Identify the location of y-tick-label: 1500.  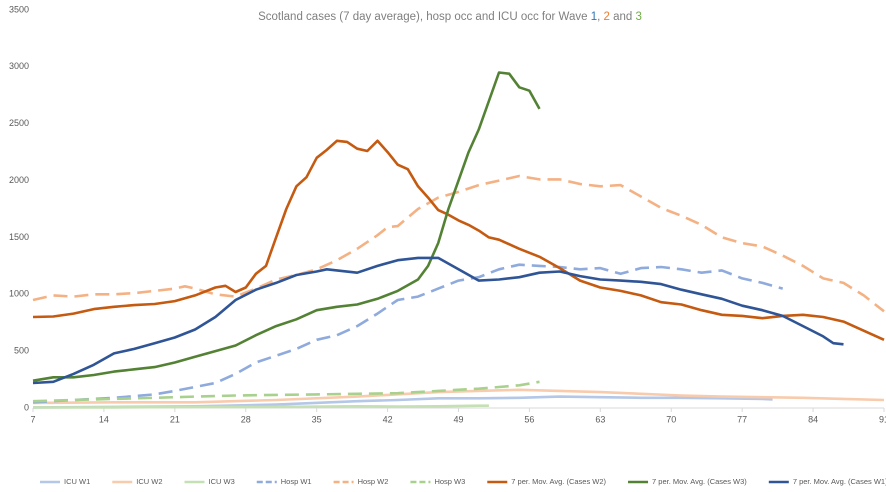
(19, 237).